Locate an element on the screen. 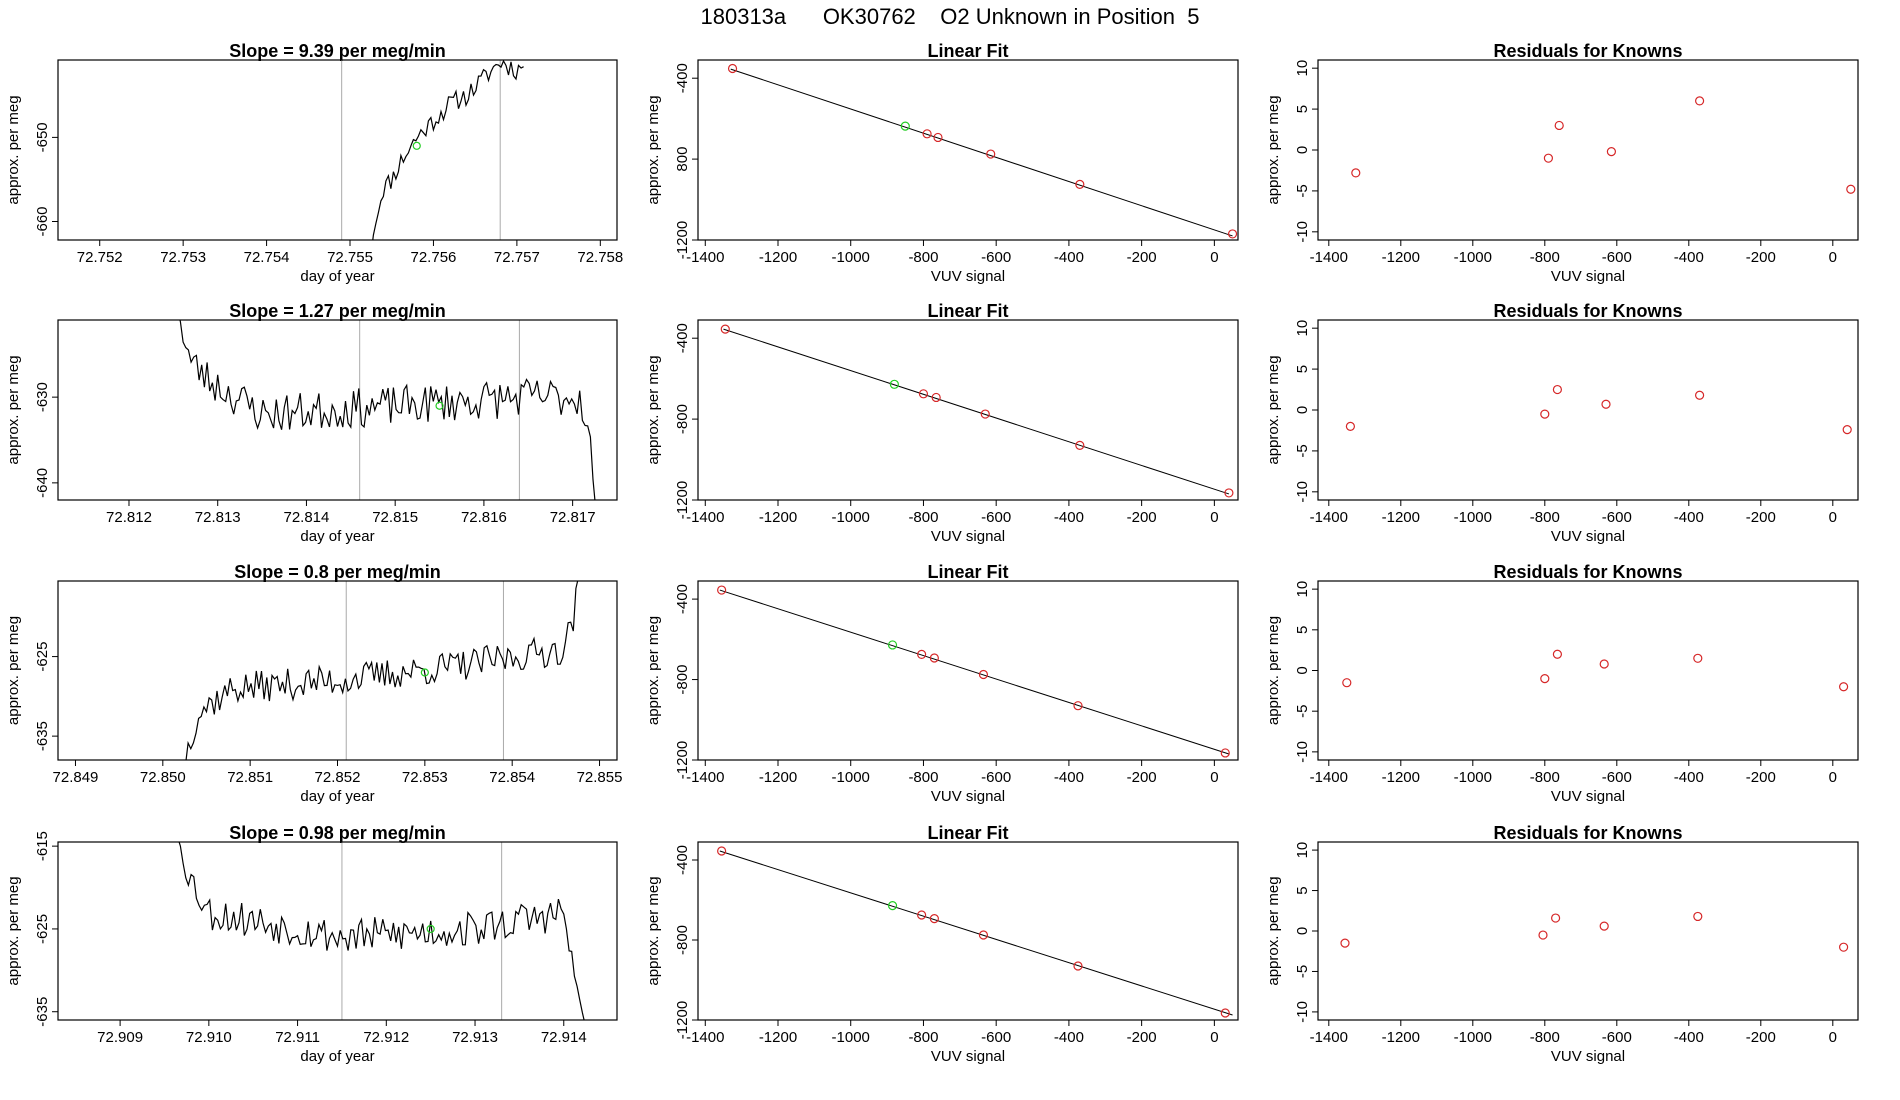 The width and height of the screenshot is (1900, 1100). y-tick-label: -625 is located at coordinates (42, 657).